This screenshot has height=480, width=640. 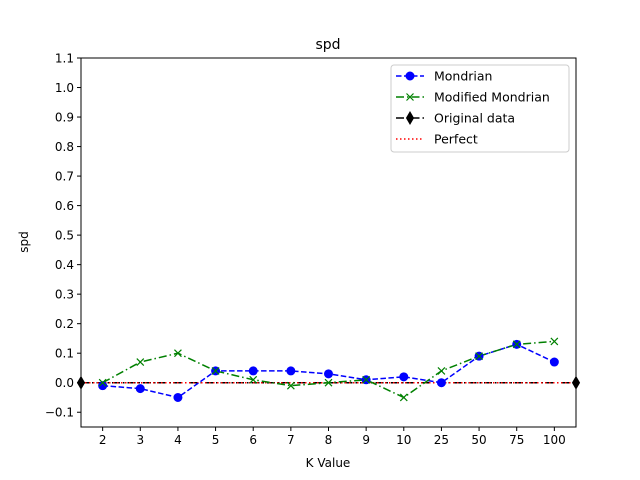 I want to click on x-tick-label: 50, so click(x=478, y=440).